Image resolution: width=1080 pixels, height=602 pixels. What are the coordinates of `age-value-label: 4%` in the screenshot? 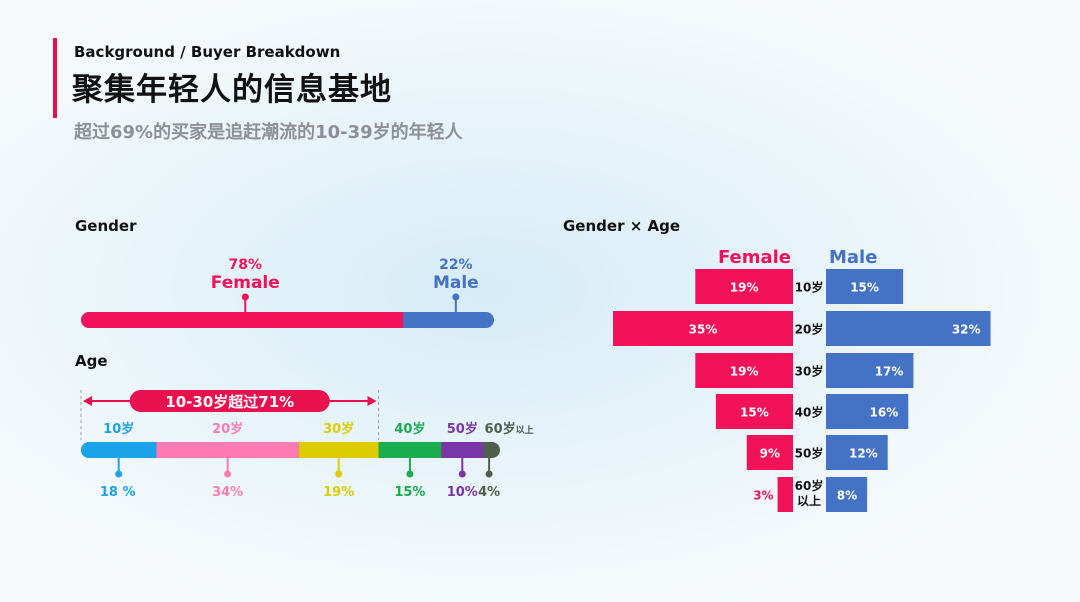 It's located at (489, 492).